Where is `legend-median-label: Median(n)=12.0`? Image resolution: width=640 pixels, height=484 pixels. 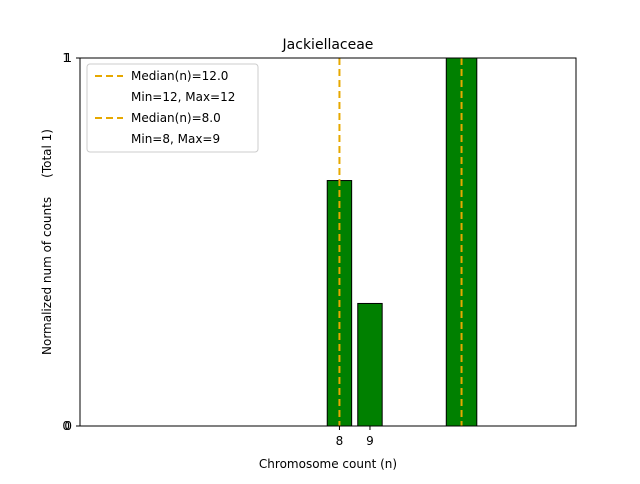
legend-median-label: Median(n)=12.0 is located at coordinates (179, 76).